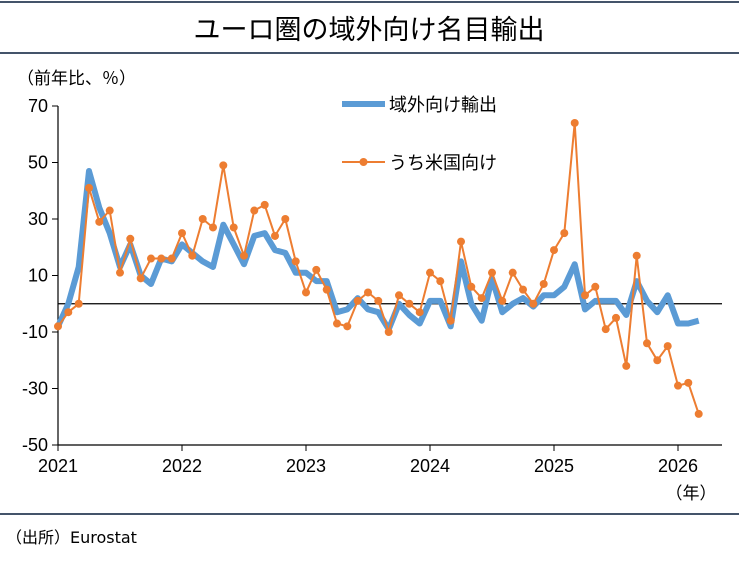 Image resolution: width=739 pixels, height=562 pixels. I want to click on x-tick-label: 2026, so click(678, 466).